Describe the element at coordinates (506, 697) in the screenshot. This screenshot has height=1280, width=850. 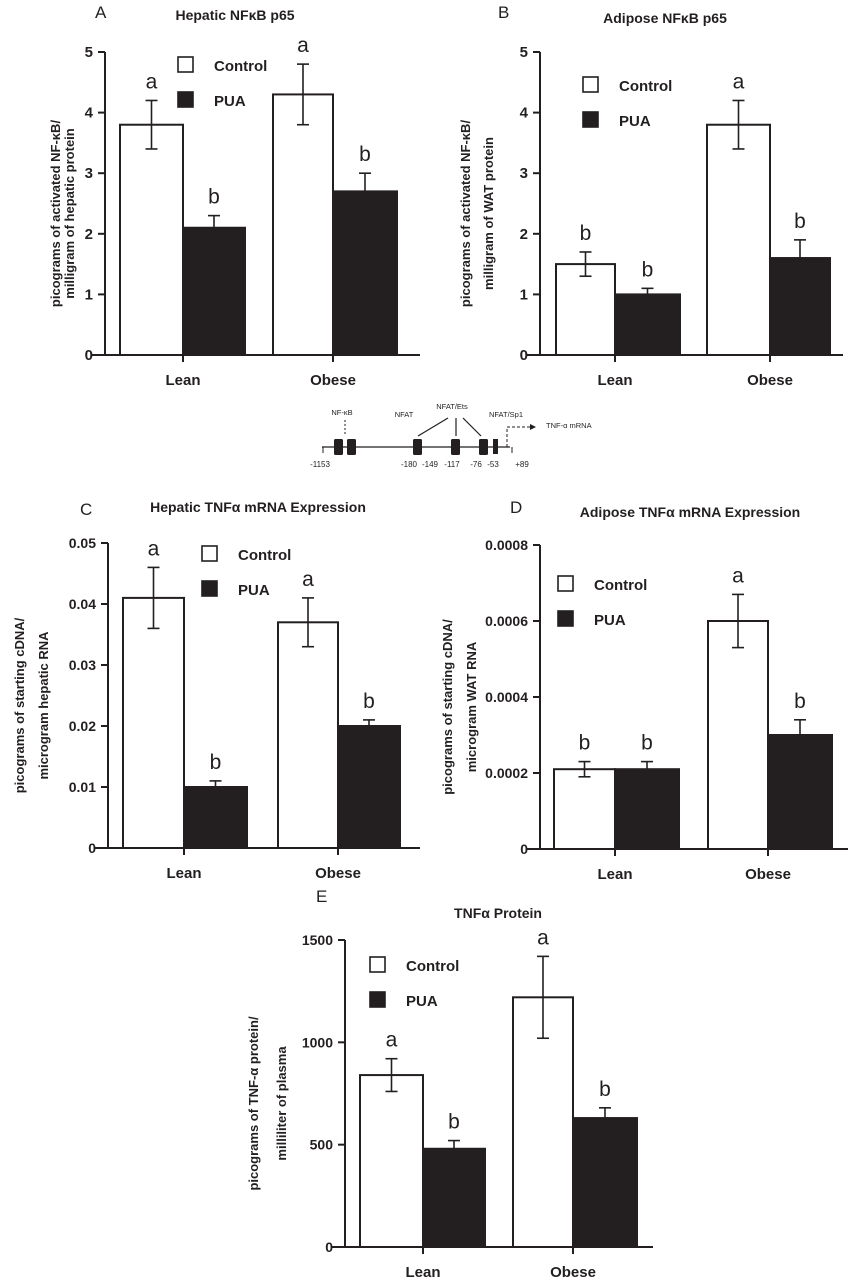
I see `y-tick-label: 0.0004` at that location.